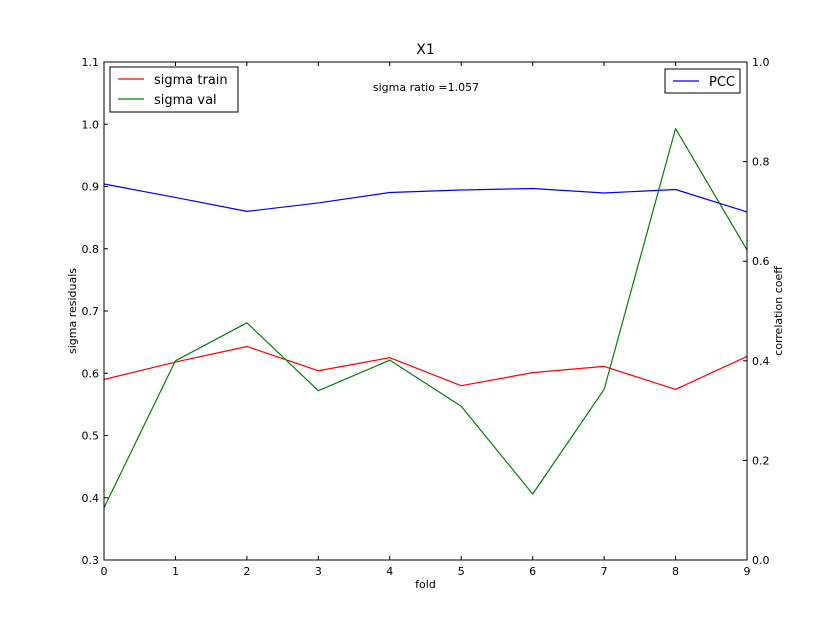 This screenshot has width=830, height=623. I want to click on y-tick-label-right: 0.4, so click(761, 361).